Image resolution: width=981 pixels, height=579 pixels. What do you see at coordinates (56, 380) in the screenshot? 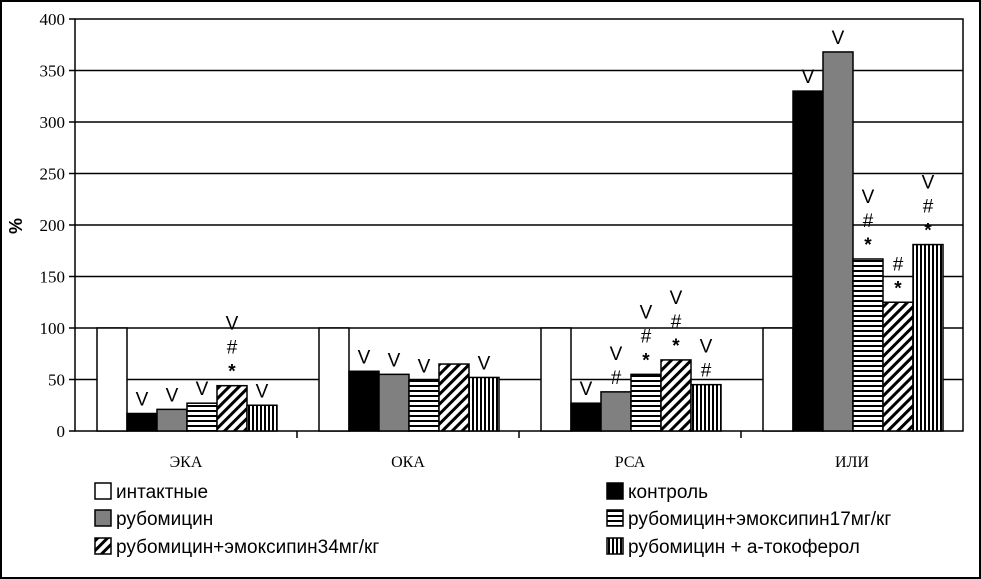
I see `y-tick-label-50: 50` at bounding box center [56, 380].